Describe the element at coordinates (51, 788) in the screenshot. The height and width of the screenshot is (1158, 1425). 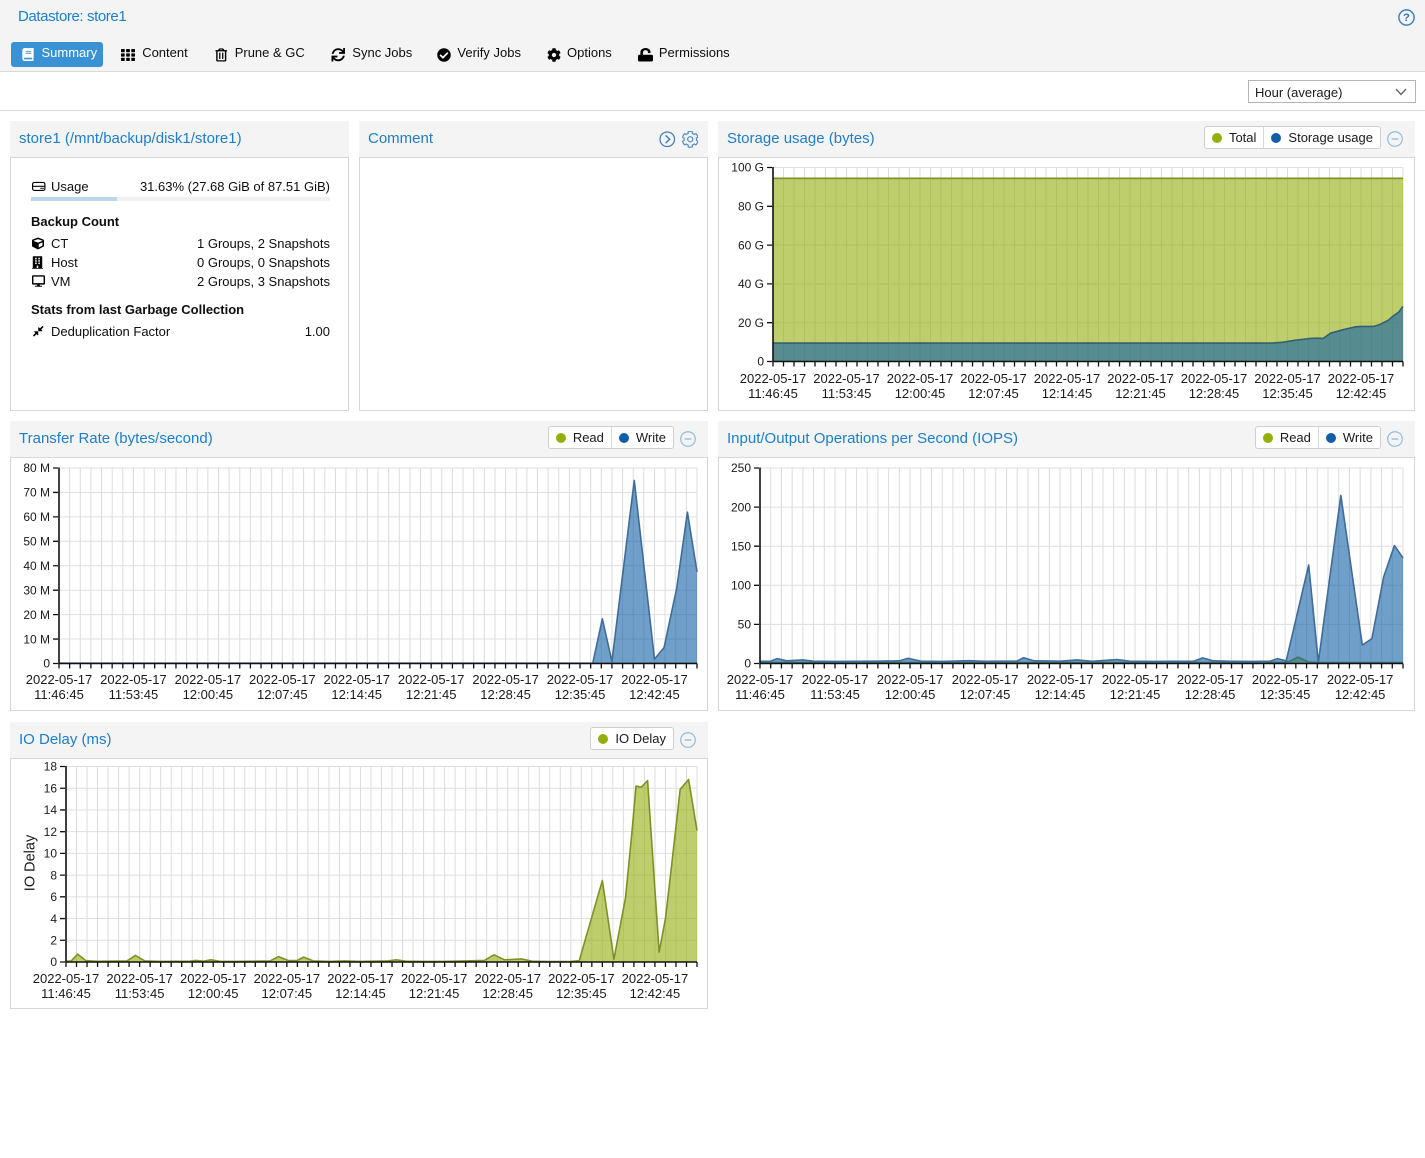
I see `svg-text: 16` at that location.